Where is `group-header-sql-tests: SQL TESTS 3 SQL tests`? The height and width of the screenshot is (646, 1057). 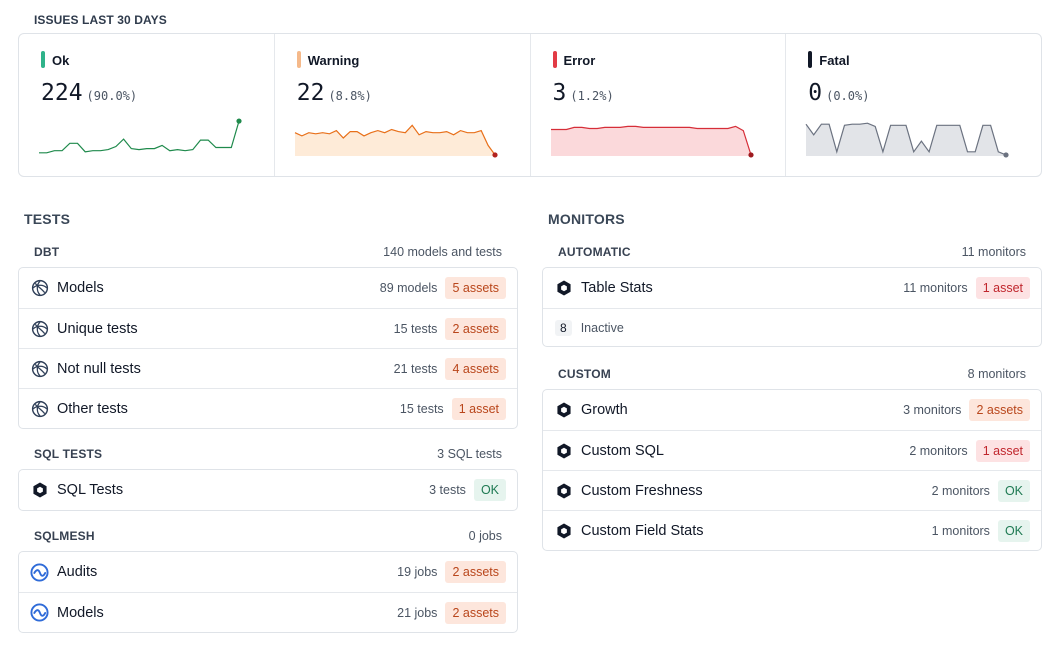
group-header-sql-tests: SQL TESTS 3 SQL tests is located at coordinates (268, 454).